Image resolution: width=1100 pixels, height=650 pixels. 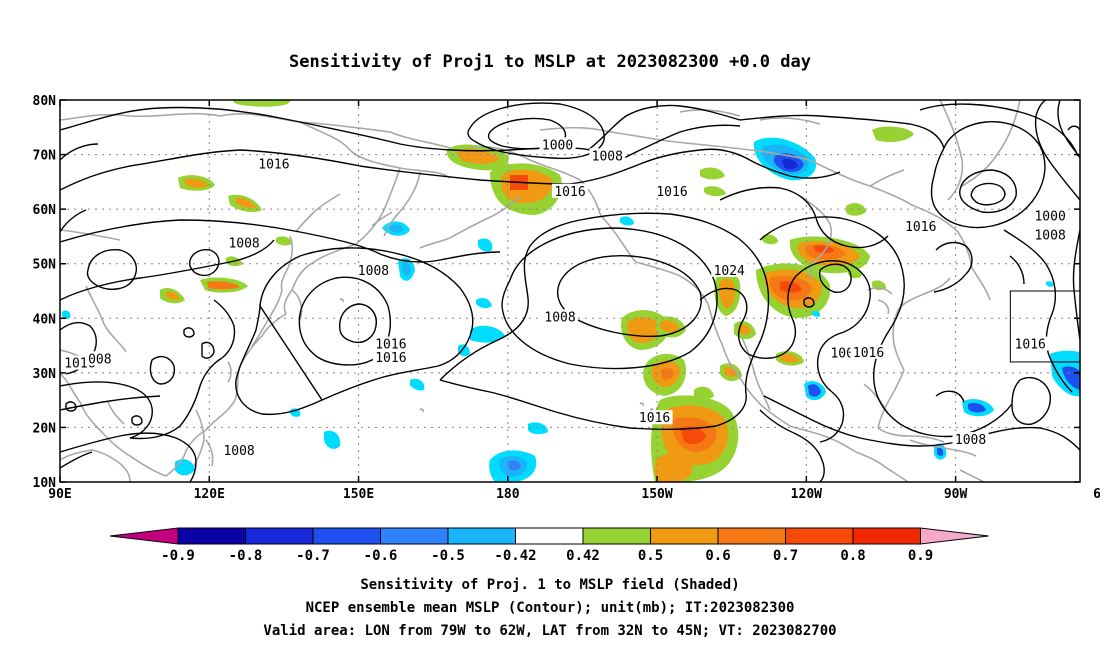 I want to click on colorbar-tick-label: -0.6, so click(x=381, y=556).